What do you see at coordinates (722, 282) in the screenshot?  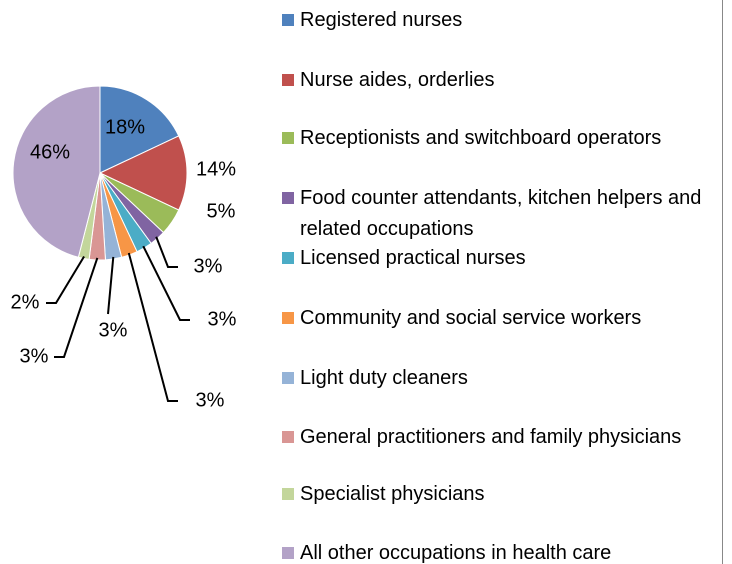 I see `border` at bounding box center [722, 282].